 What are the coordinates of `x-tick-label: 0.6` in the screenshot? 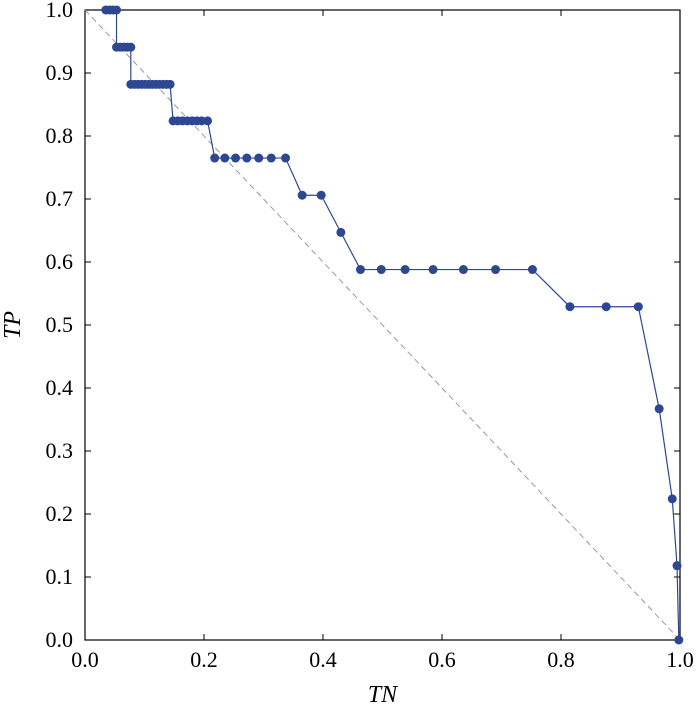 It's located at (442, 659).